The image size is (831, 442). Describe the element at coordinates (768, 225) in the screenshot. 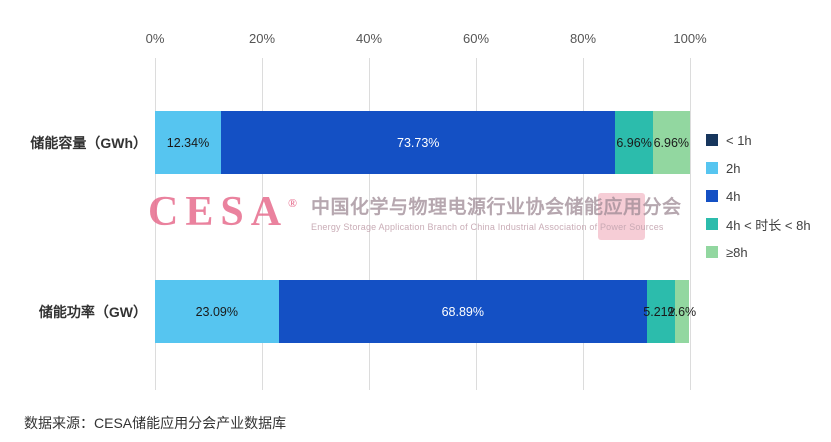

I see `legend-label: 4h < 时长 < 8h` at that location.